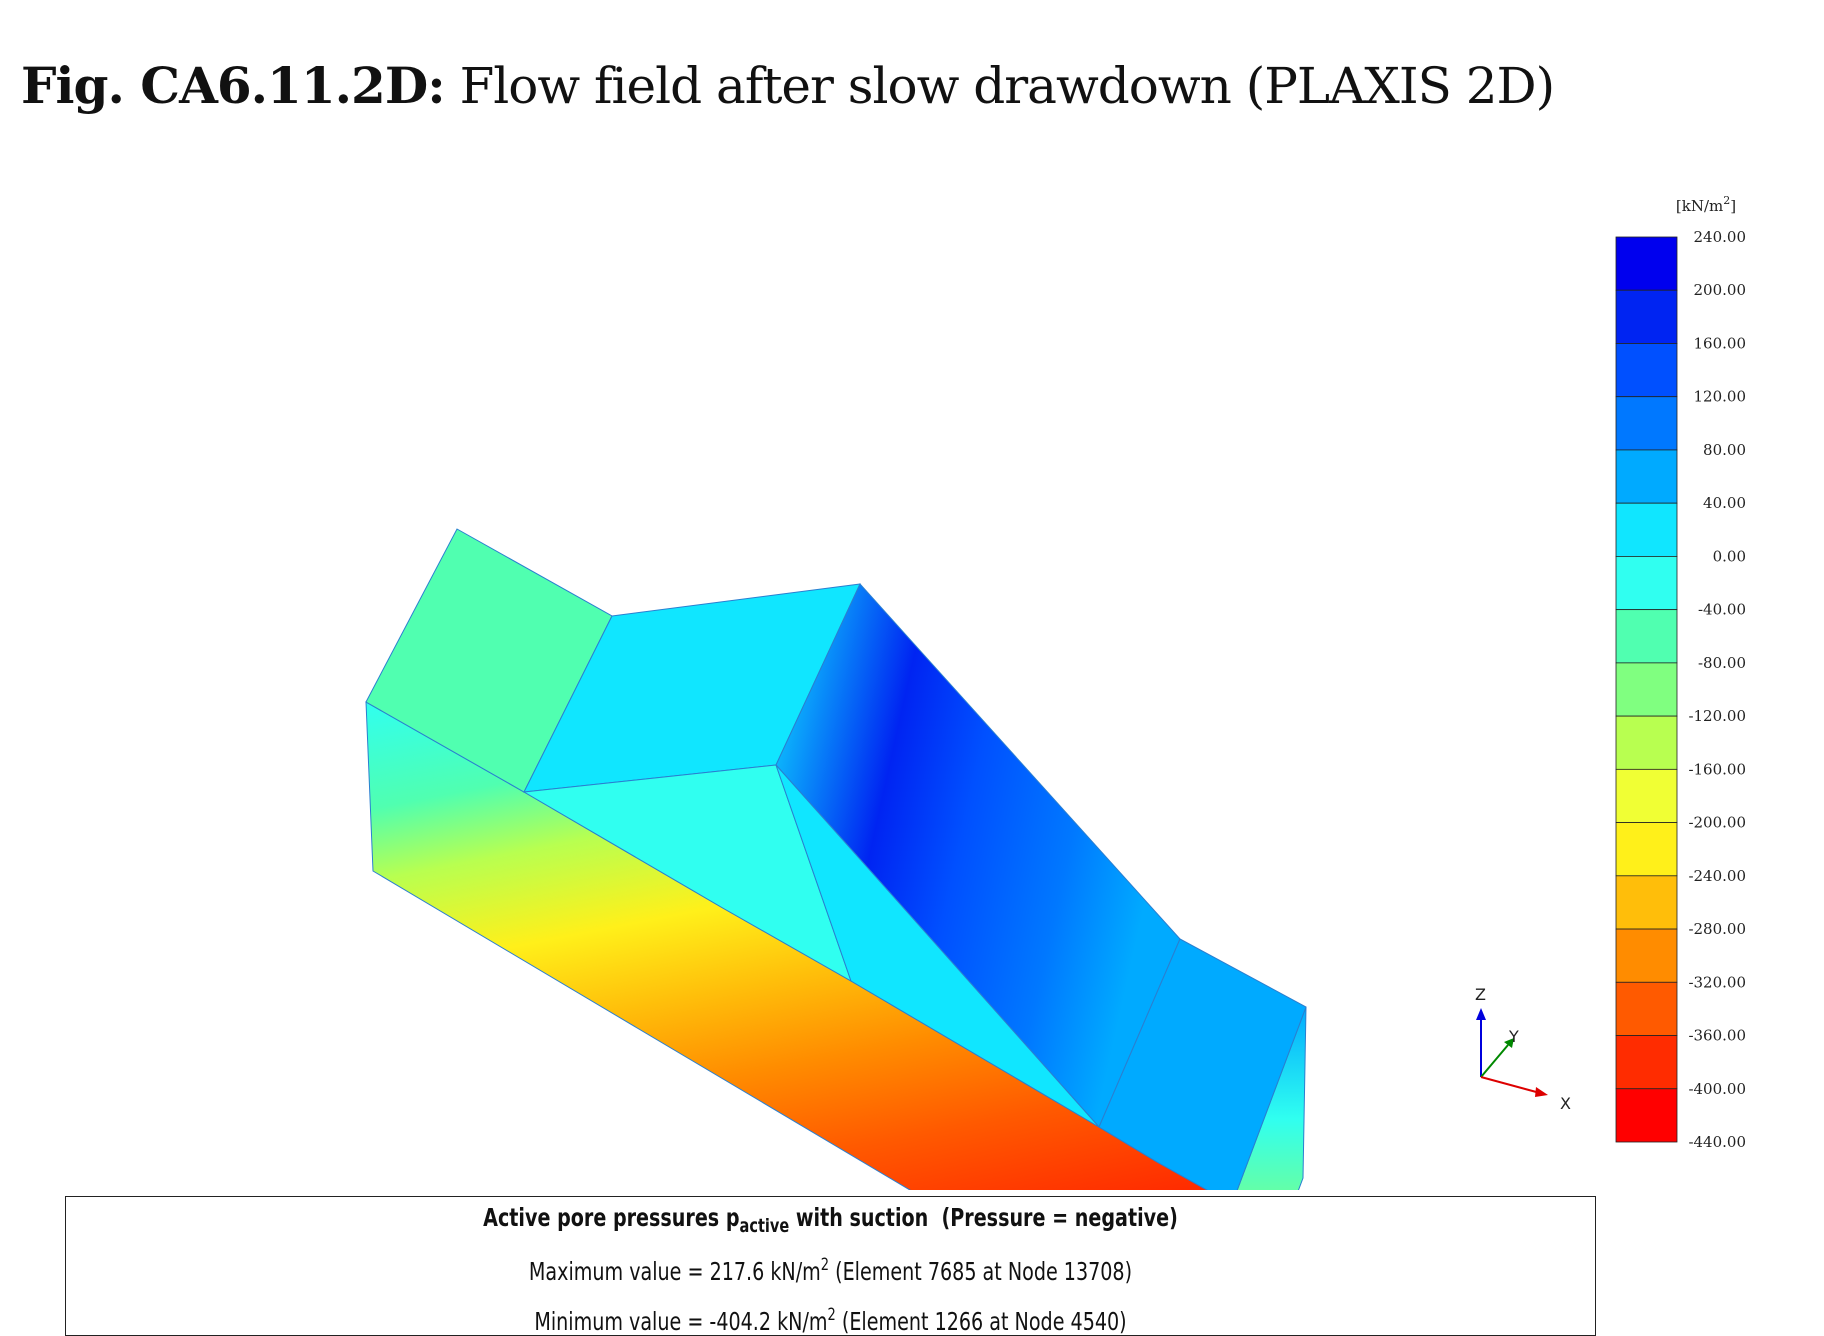 This screenshot has width=1824, height=1336. What do you see at coordinates (233, 85) in the screenshot?
I see `figure-number: Fig. CA6.11.2D:` at bounding box center [233, 85].